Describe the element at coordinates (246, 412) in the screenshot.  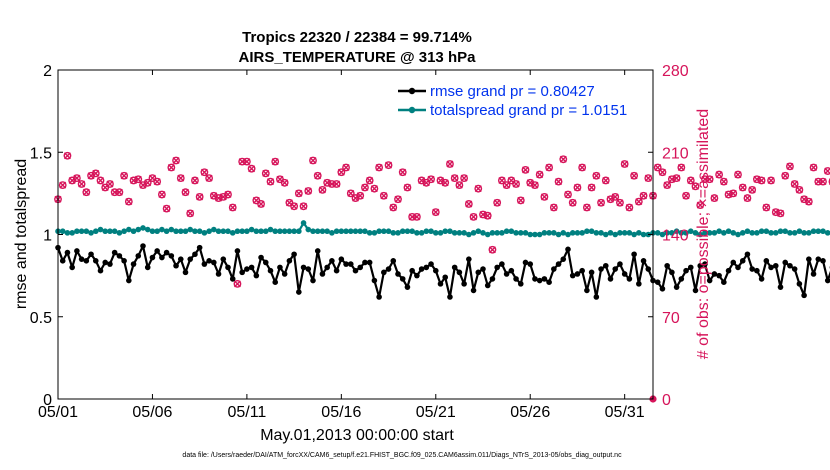
I see `x-tick-label: 05/11` at that location.